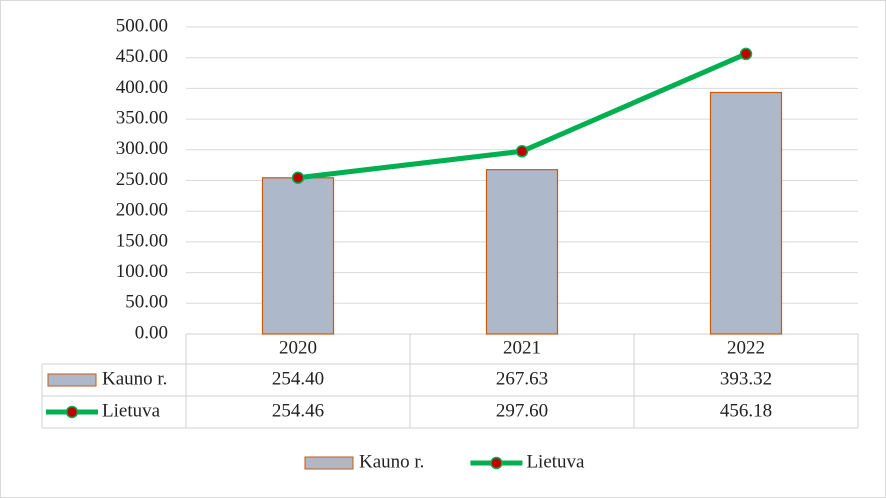 Image resolution: width=886 pixels, height=498 pixels. I want to click on y-tick-label: 150.00, so click(142, 240).